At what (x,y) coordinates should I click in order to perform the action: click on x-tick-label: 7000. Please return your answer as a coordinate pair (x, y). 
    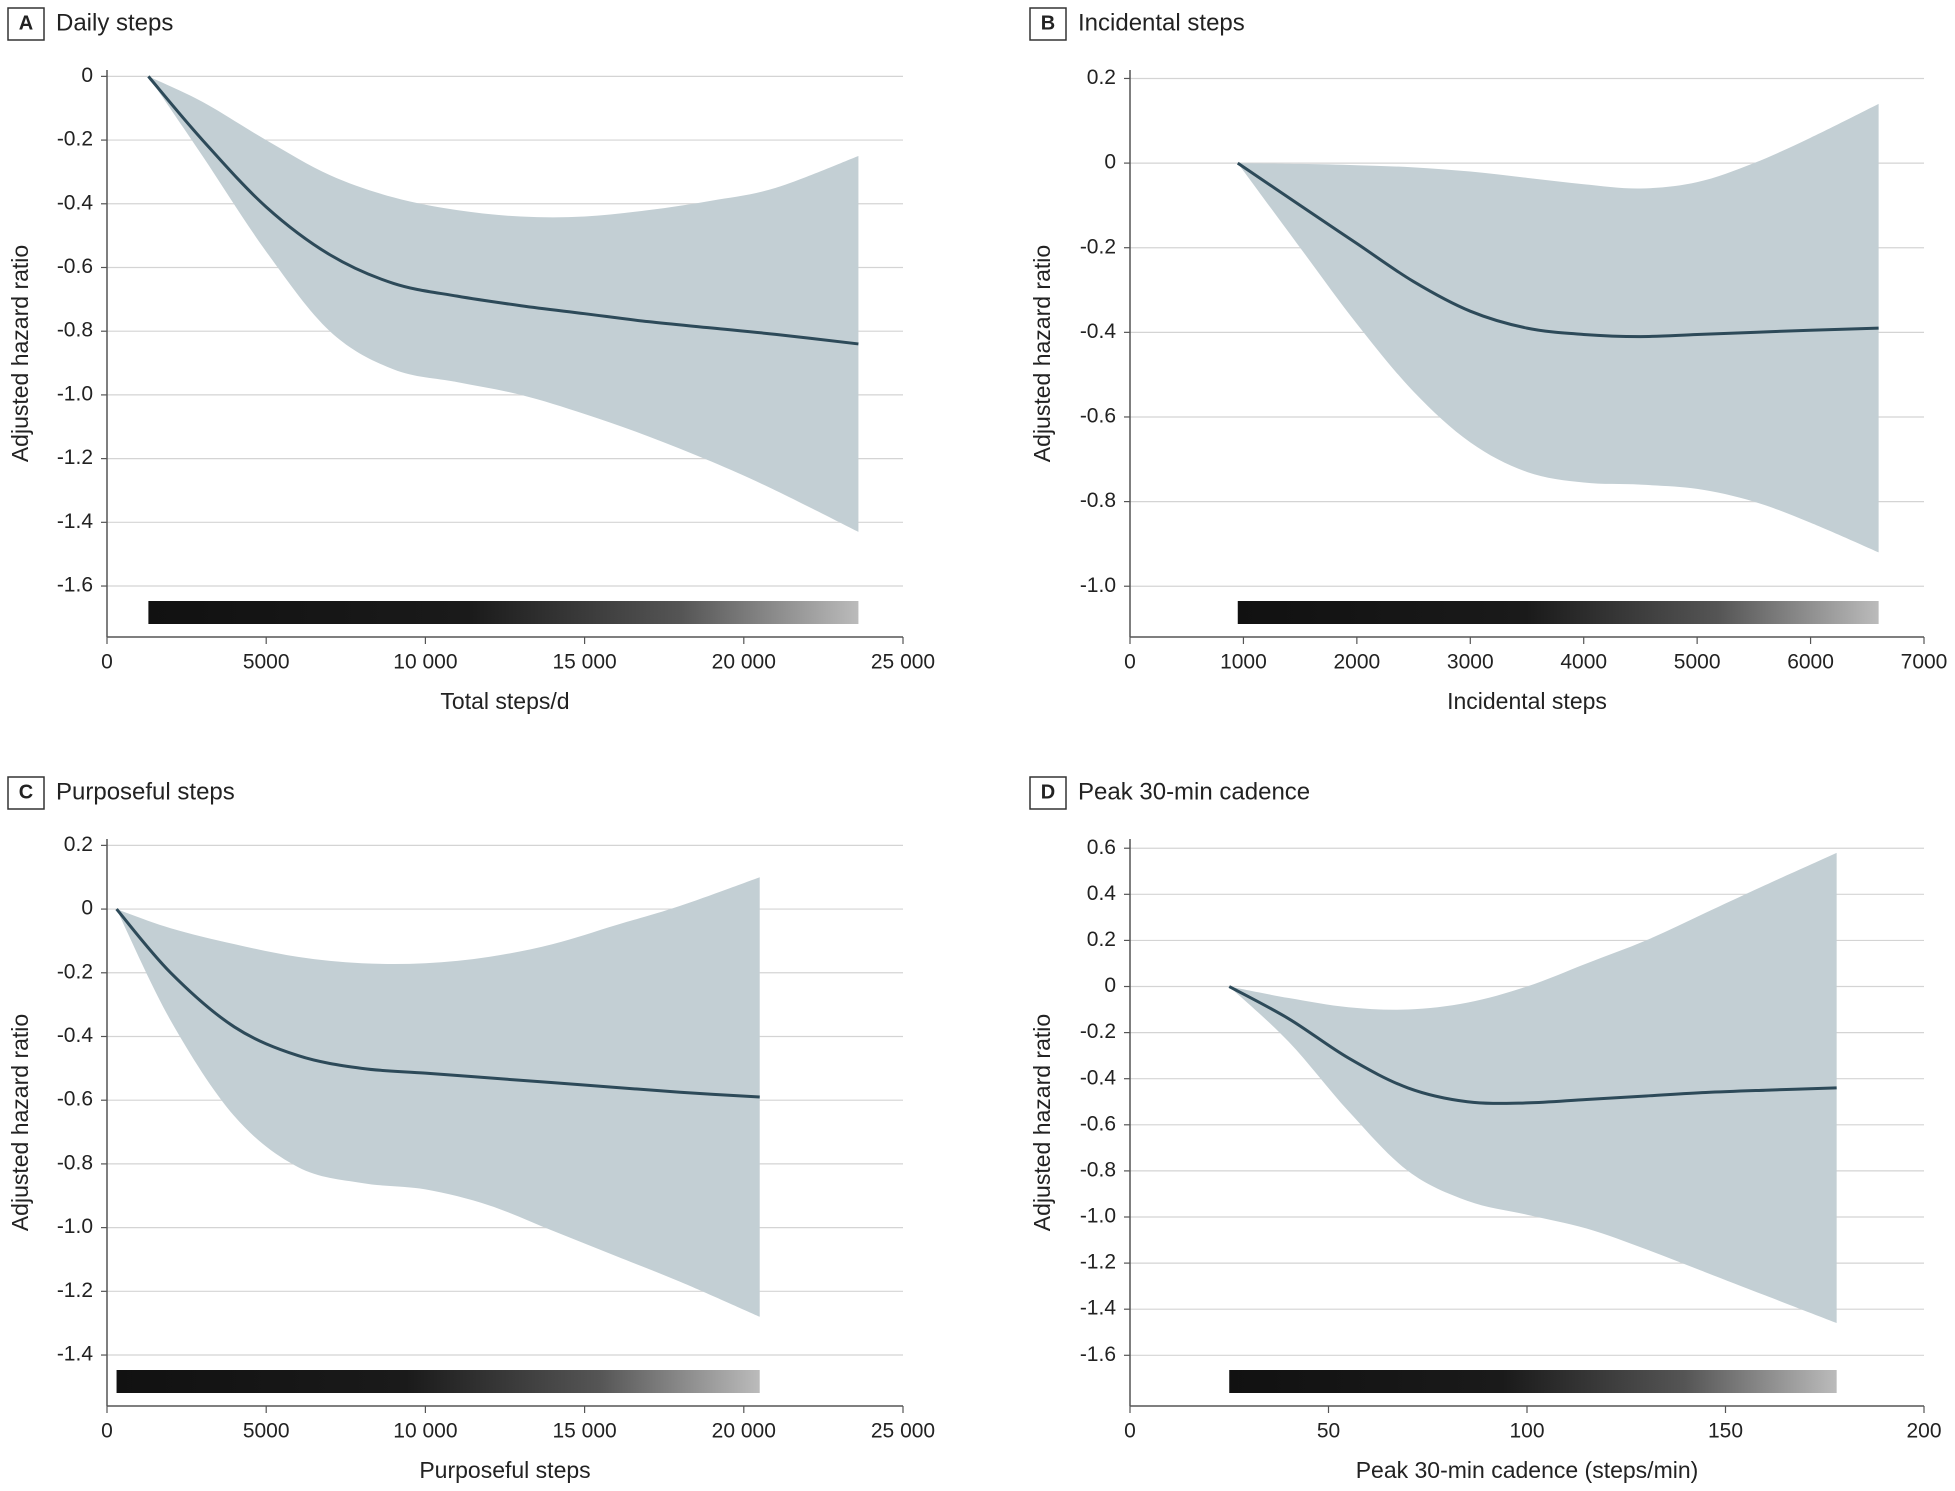
    Looking at the image, I should click on (1924, 662).